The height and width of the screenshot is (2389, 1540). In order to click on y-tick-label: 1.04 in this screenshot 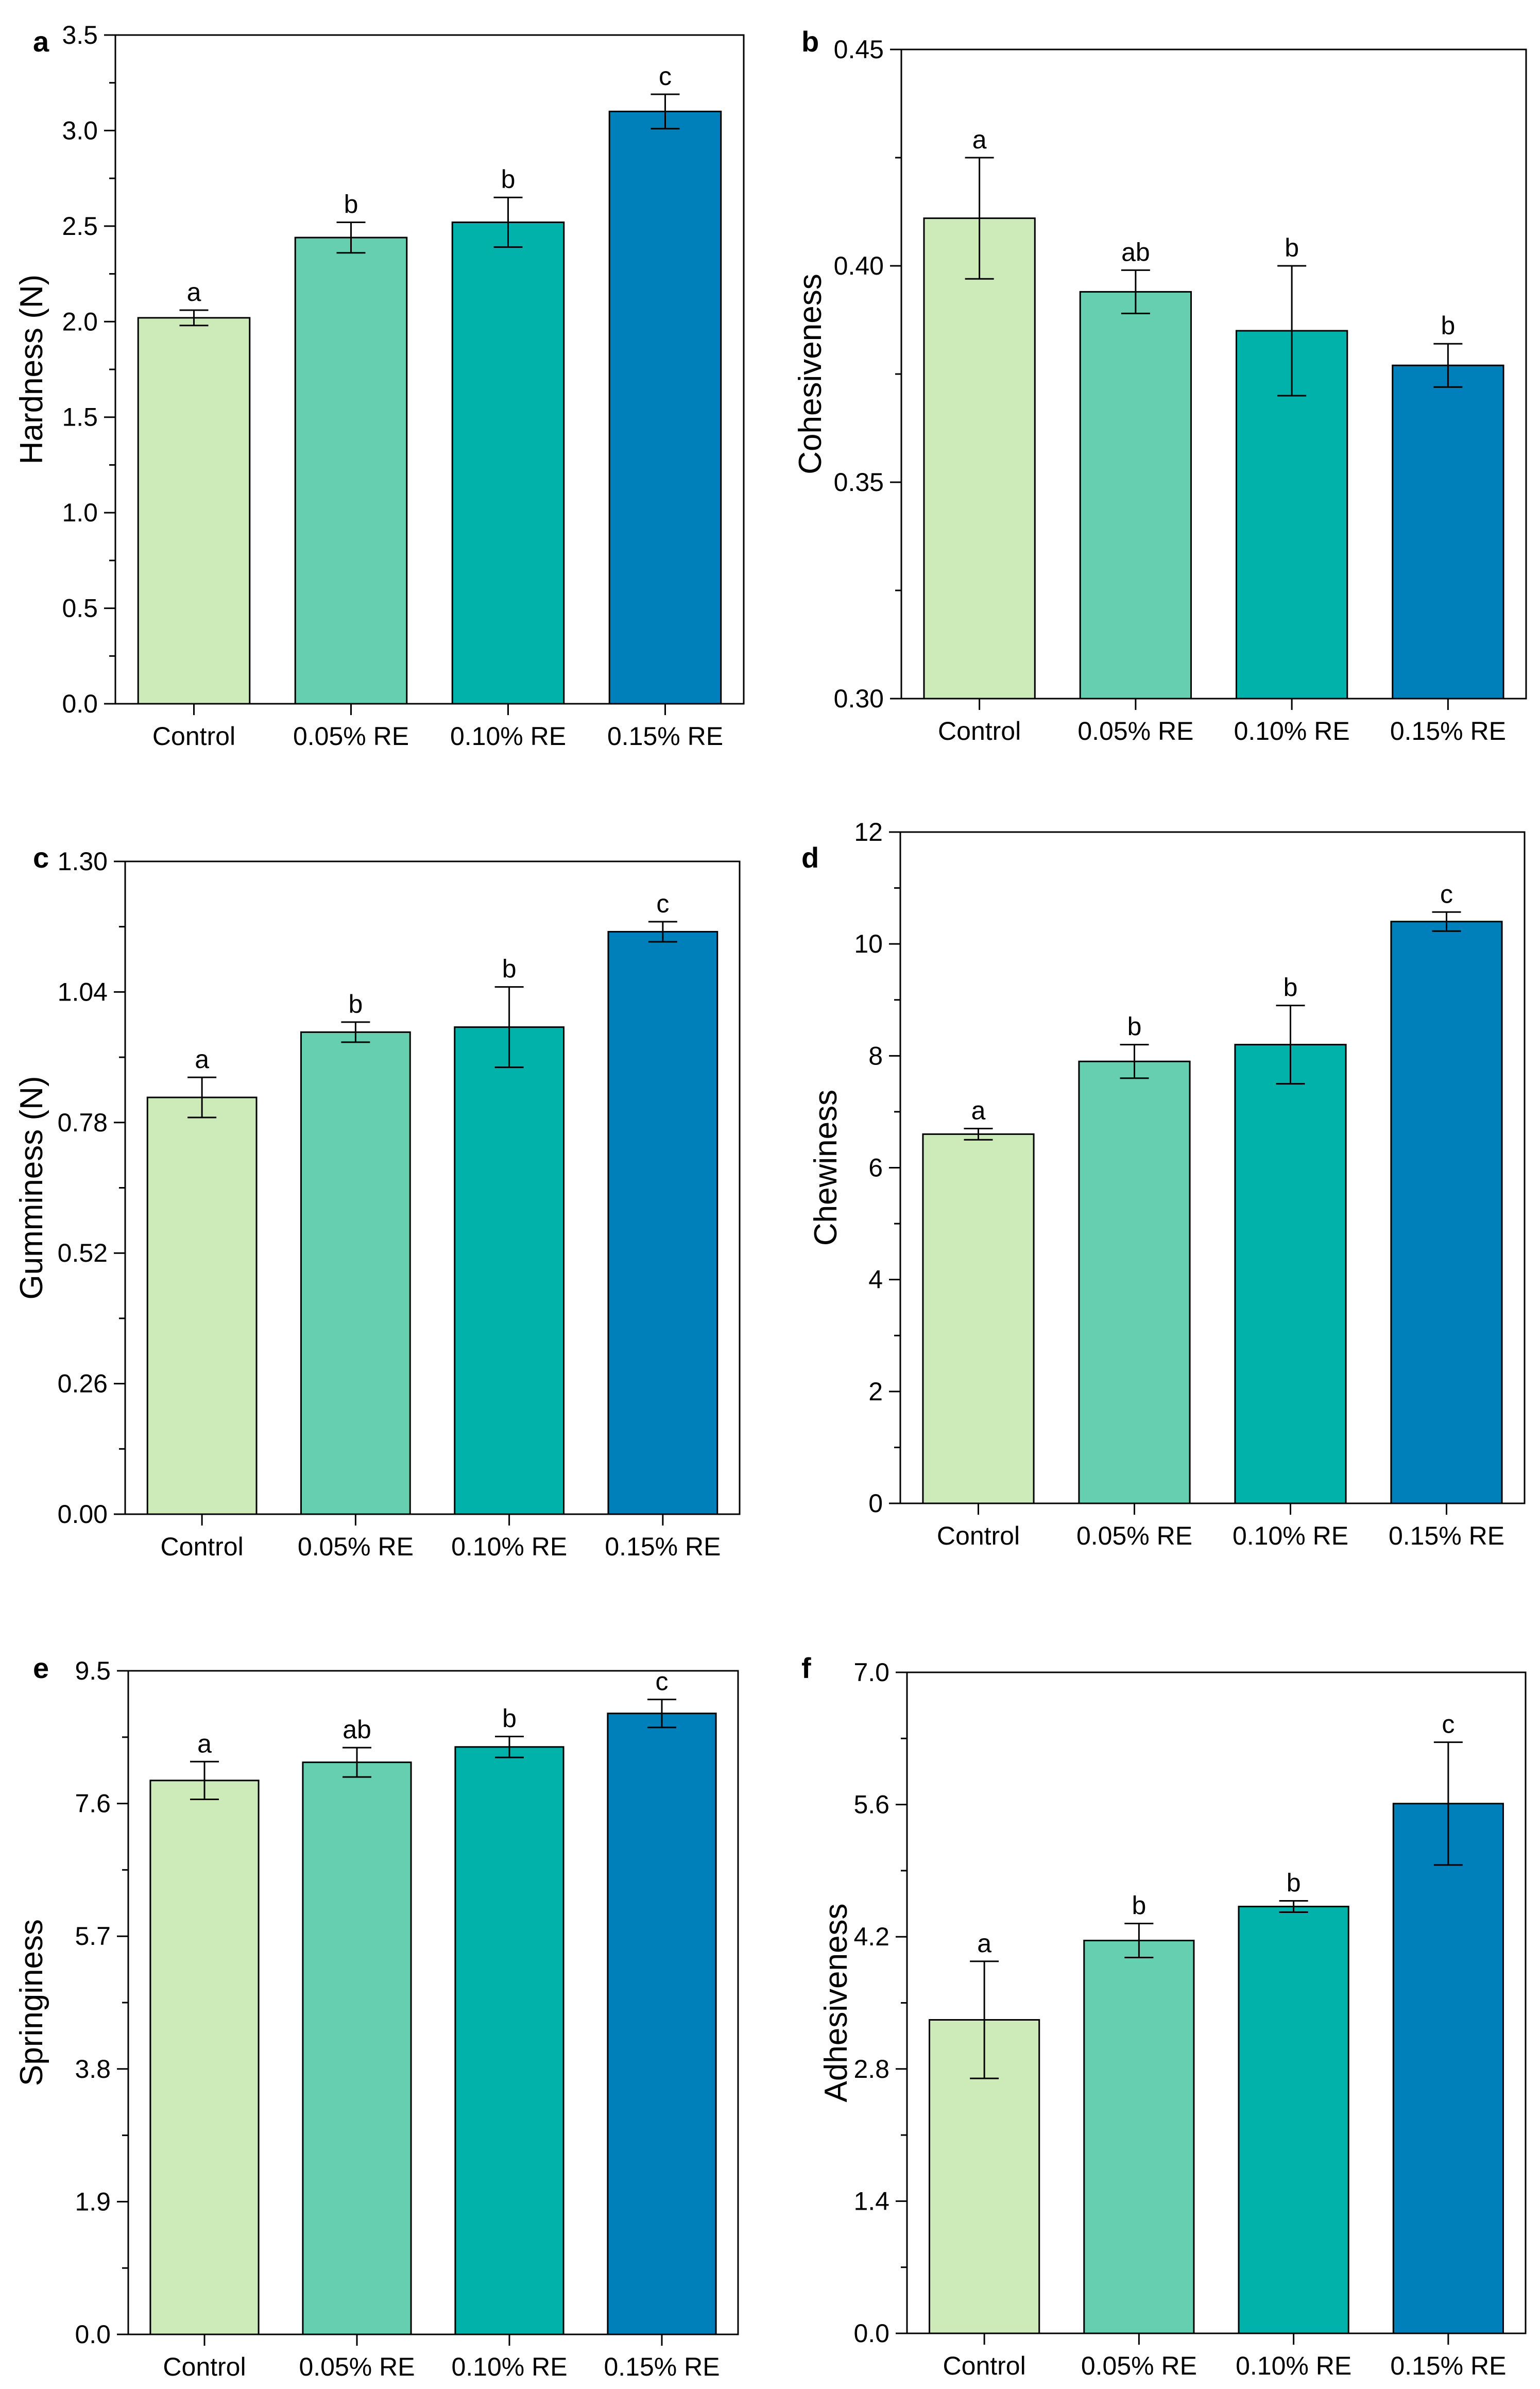, I will do `click(83, 991)`.